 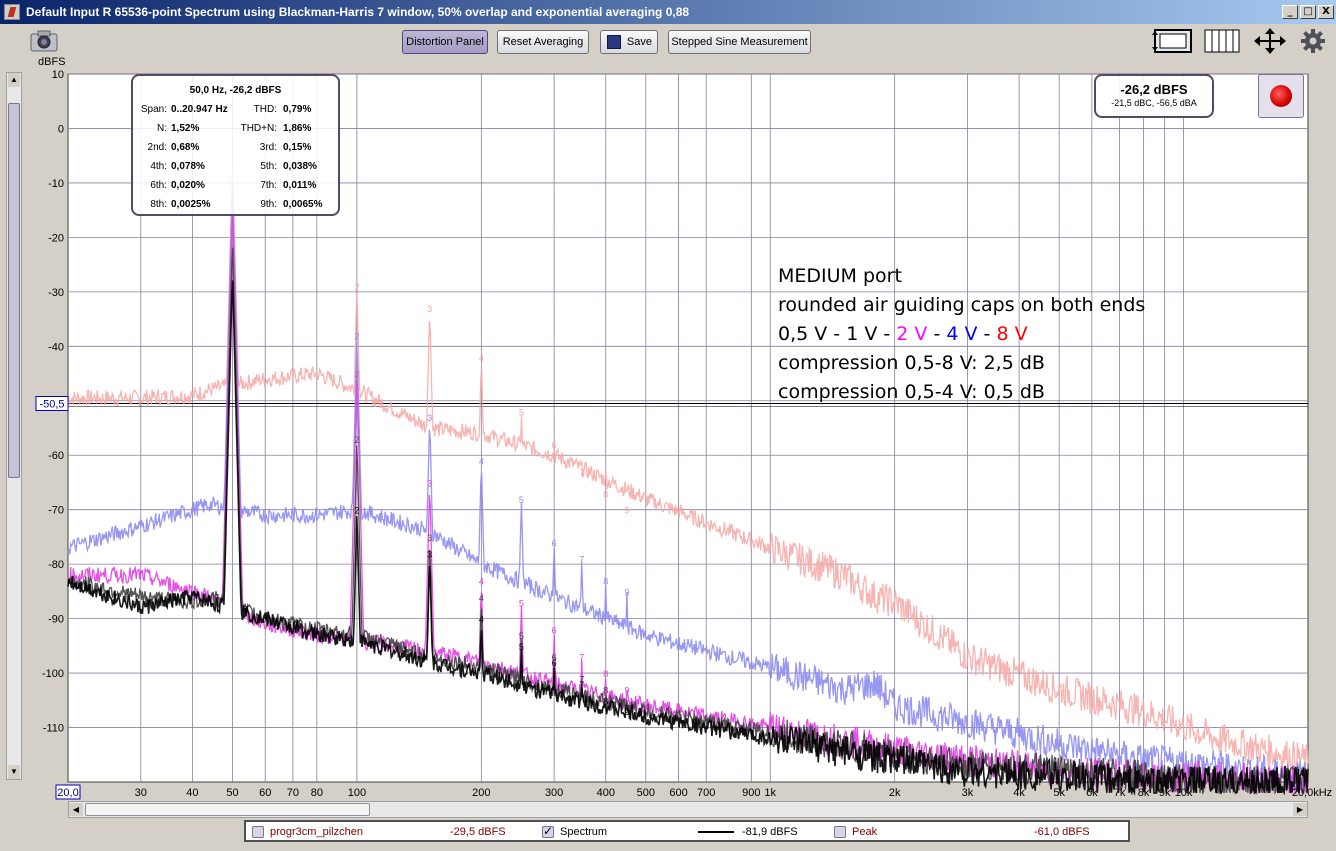 What do you see at coordinates (1308, 12) in the screenshot?
I see `maximize-button: □` at bounding box center [1308, 12].